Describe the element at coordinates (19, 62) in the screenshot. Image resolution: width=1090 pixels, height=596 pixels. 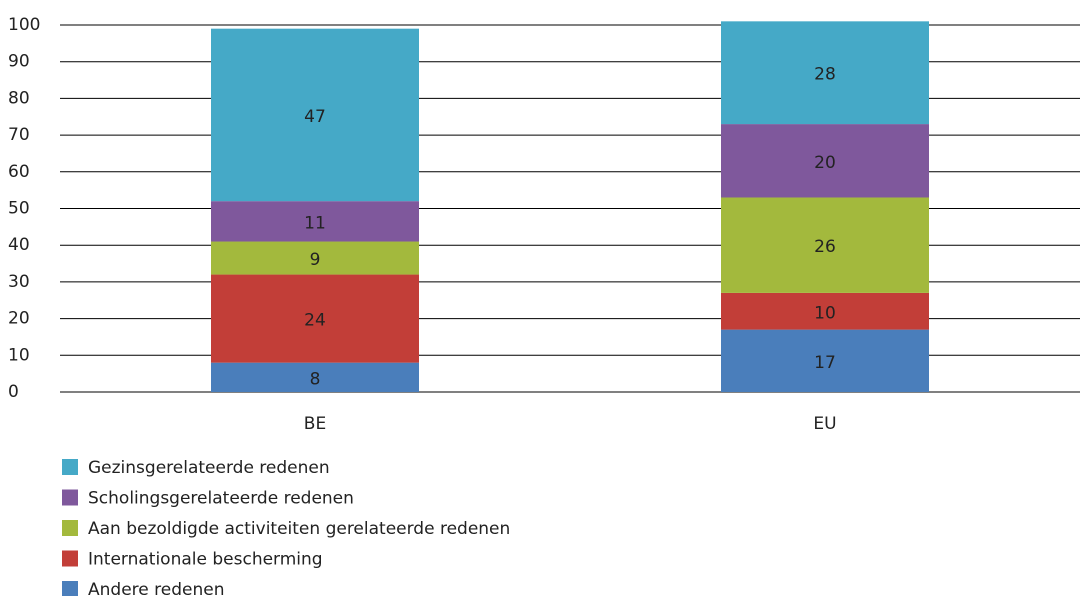
I see `y-tick-label: 90` at that location.